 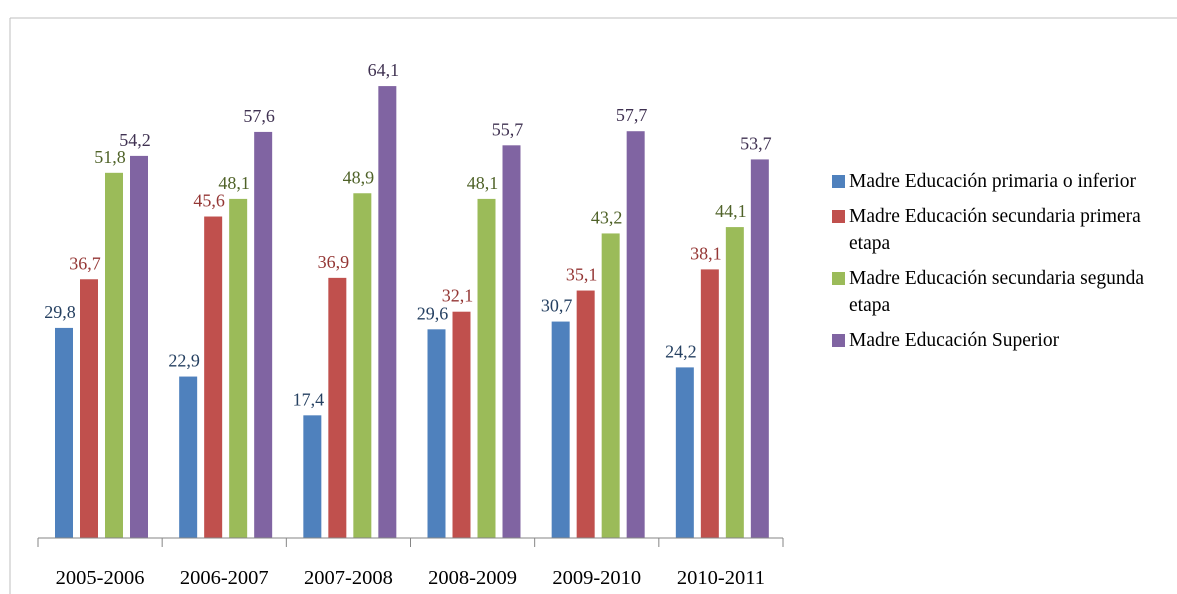 I want to click on data-label: 48,9, so click(x=359, y=177).